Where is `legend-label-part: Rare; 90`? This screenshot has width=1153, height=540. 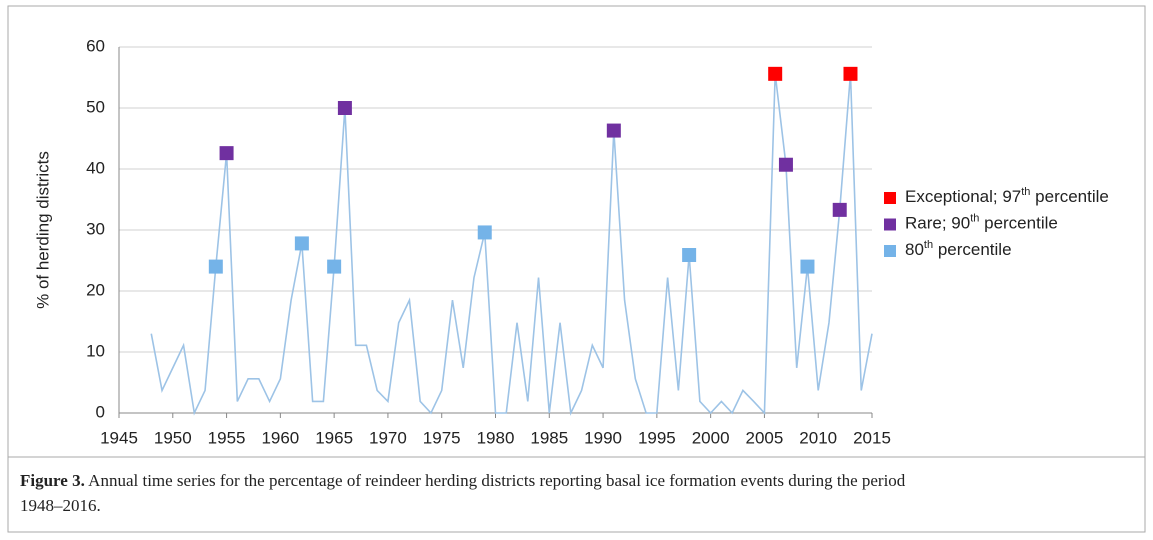
legend-label-part: Rare; 90 is located at coordinates (937, 223).